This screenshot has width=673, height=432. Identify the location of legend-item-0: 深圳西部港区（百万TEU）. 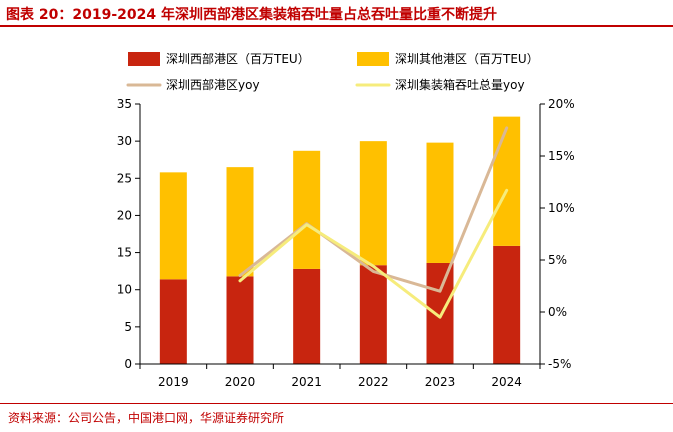
(219, 58).